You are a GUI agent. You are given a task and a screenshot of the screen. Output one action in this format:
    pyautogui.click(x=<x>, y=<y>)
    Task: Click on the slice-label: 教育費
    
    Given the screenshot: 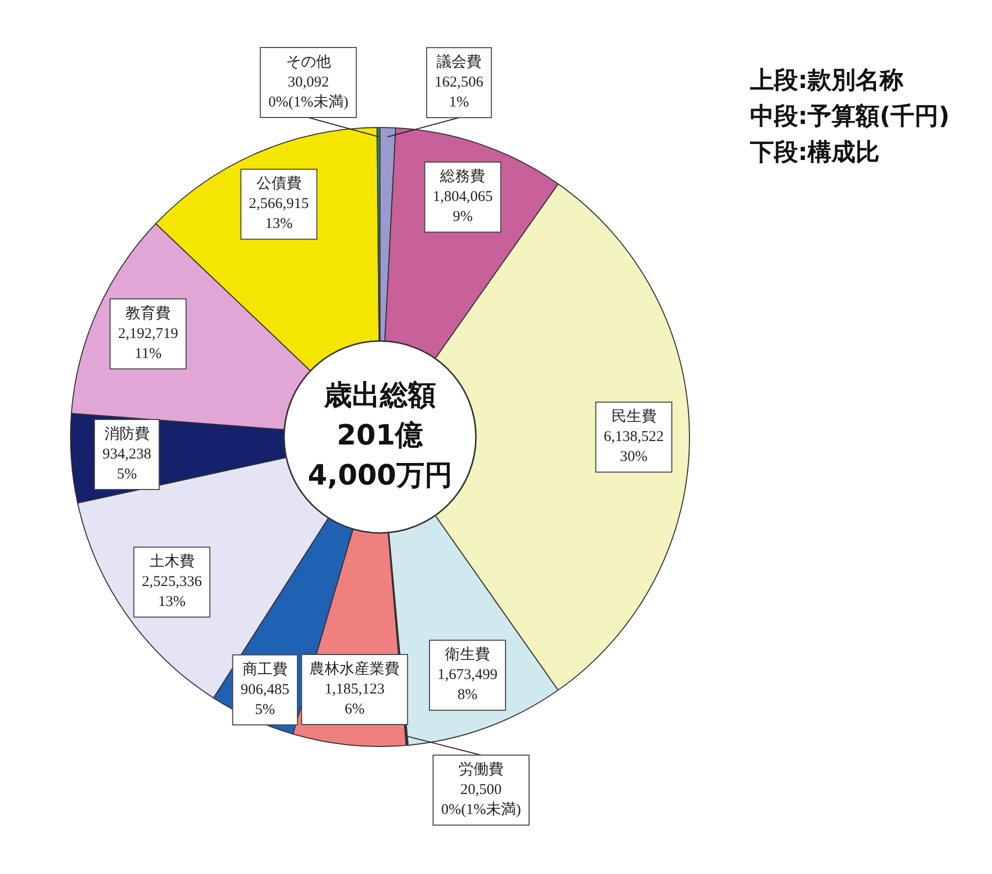 What is the action you would take?
    pyautogui.click(x=148, y=313)
    